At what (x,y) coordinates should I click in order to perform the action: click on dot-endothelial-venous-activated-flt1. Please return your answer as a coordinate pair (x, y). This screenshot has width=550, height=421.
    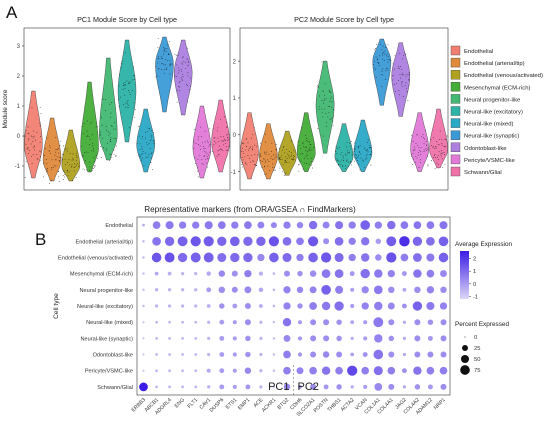
    Looking at the image, I should click on (195, 257).